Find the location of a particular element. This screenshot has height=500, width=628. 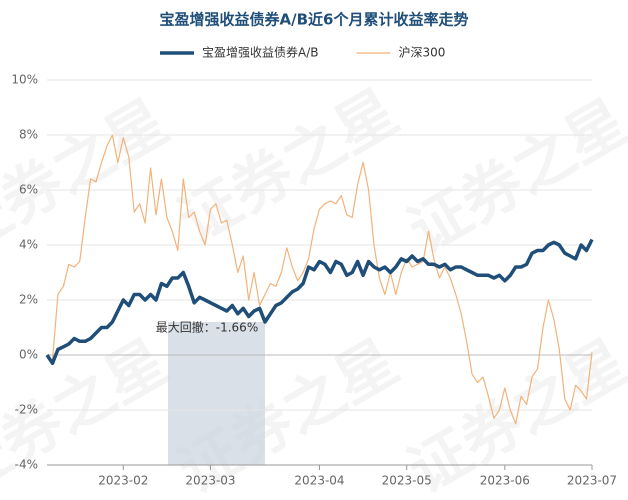

drawdown-region is located at coordinates (216, 393).